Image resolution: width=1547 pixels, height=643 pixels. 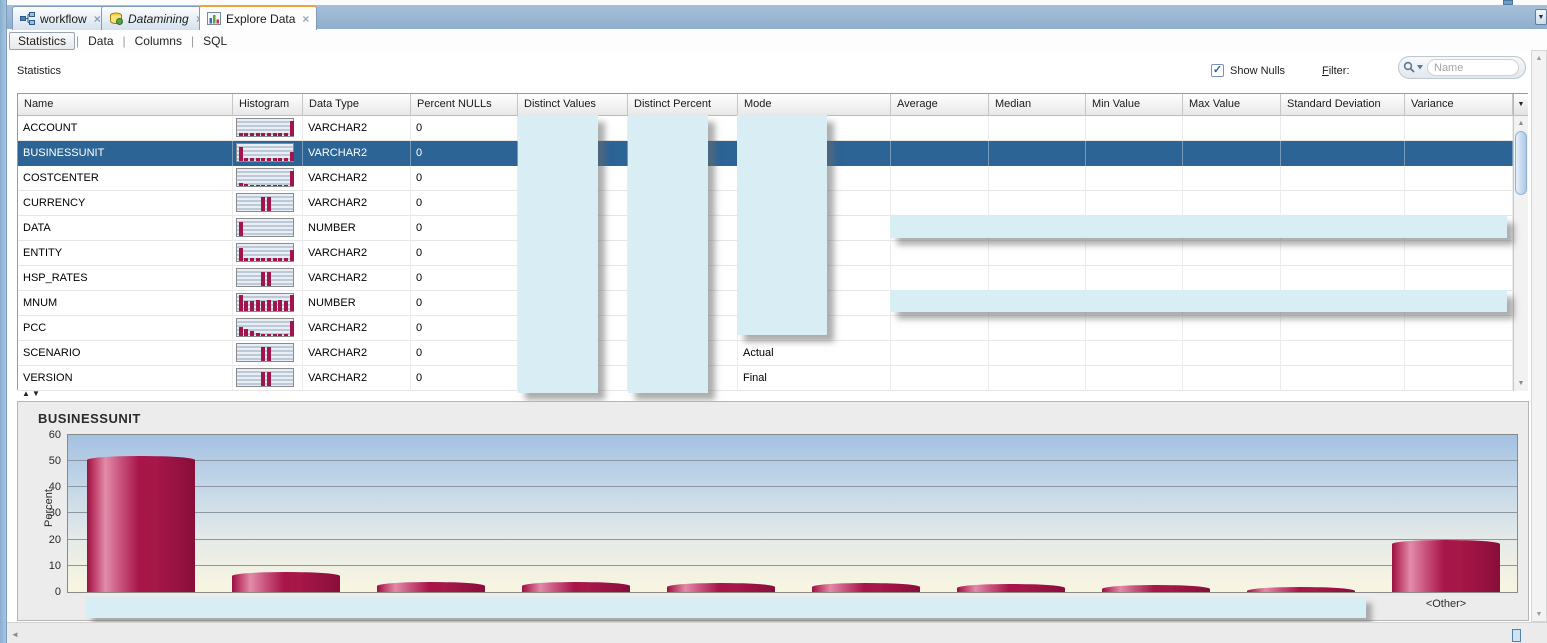 I want to click on column-header-variance: Variance, so click(x=1459, y=105).